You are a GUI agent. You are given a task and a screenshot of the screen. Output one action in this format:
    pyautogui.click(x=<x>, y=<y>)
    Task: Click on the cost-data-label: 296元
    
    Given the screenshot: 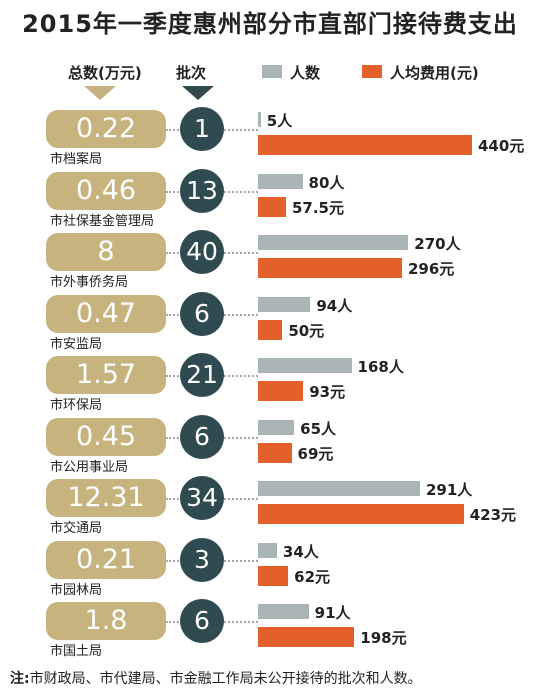 What is the action you would take?
    pyautogui.click(x=431, y=269)
    